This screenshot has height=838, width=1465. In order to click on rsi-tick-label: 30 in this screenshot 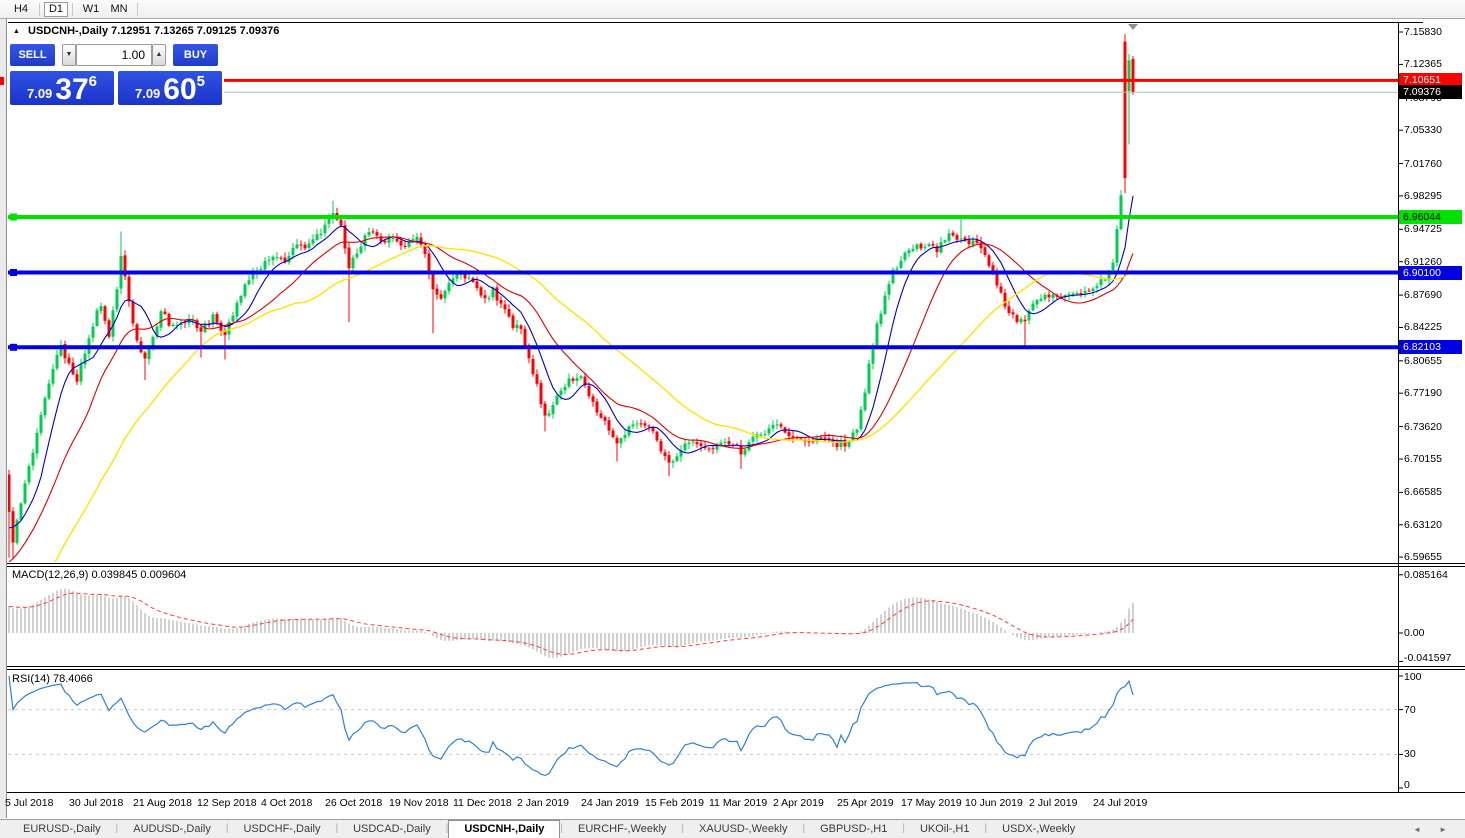, I will do `click(1410, 754)`.